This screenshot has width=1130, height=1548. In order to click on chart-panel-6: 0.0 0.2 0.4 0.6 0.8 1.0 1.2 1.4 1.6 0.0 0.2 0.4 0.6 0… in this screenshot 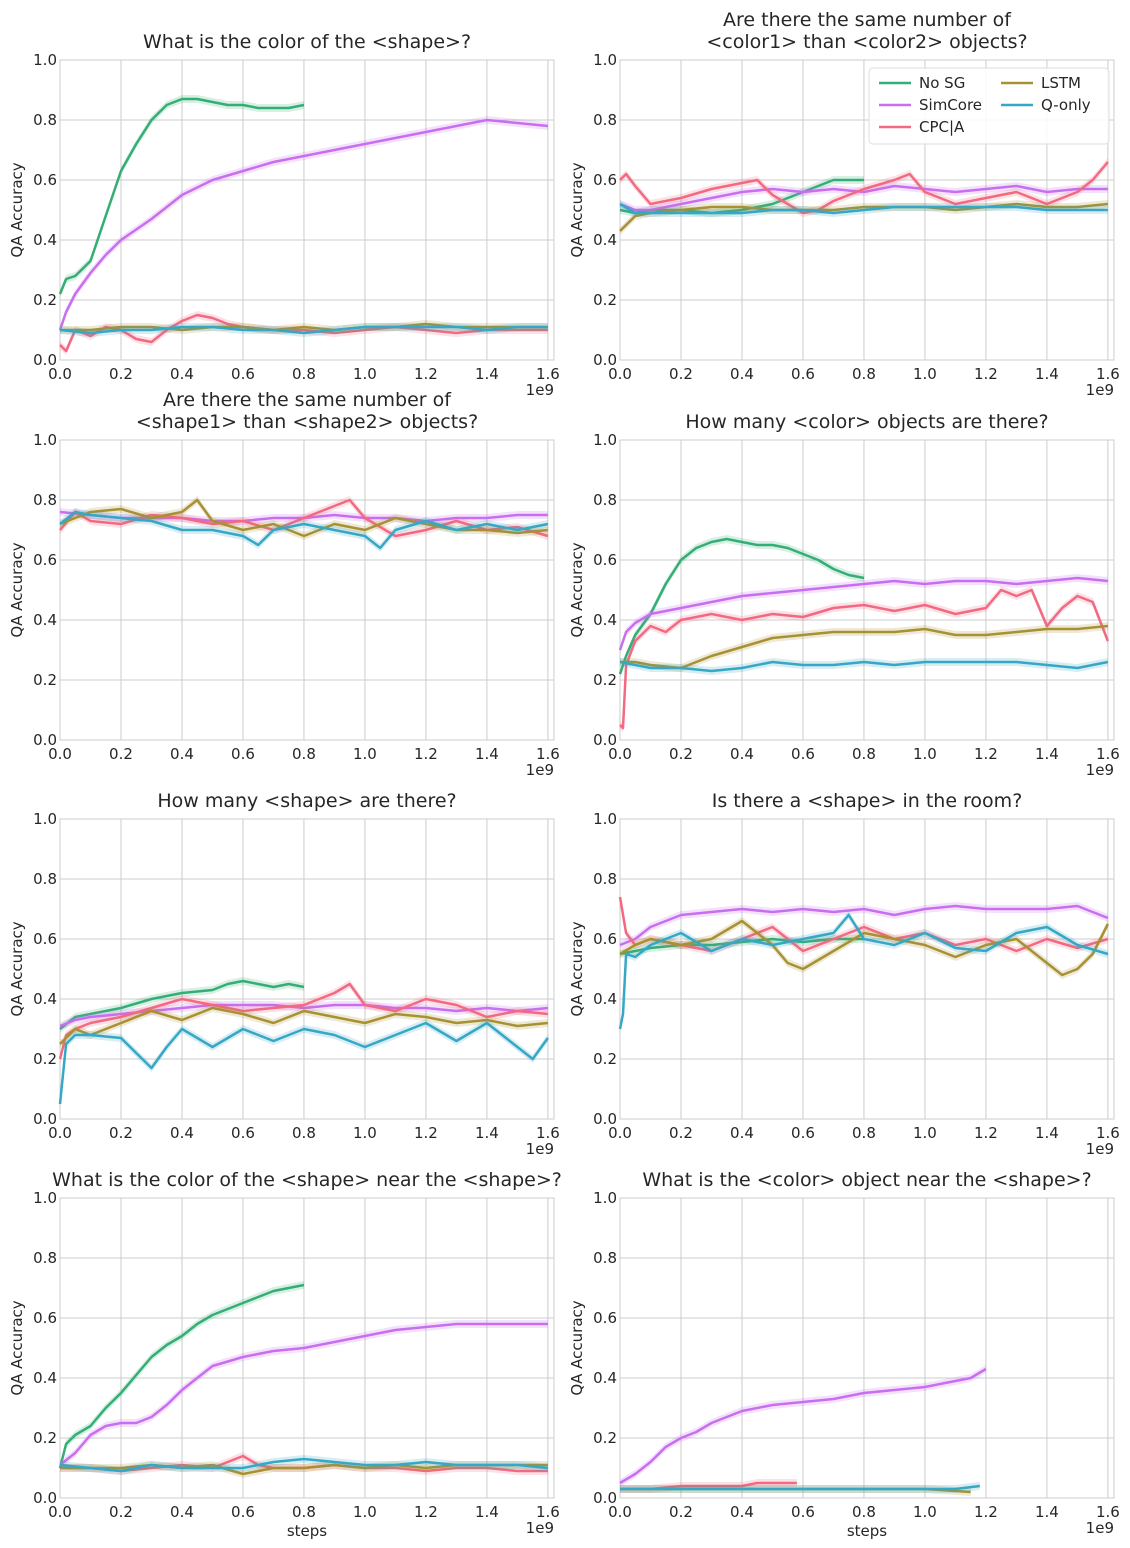, I will do `click(844, 974)`.